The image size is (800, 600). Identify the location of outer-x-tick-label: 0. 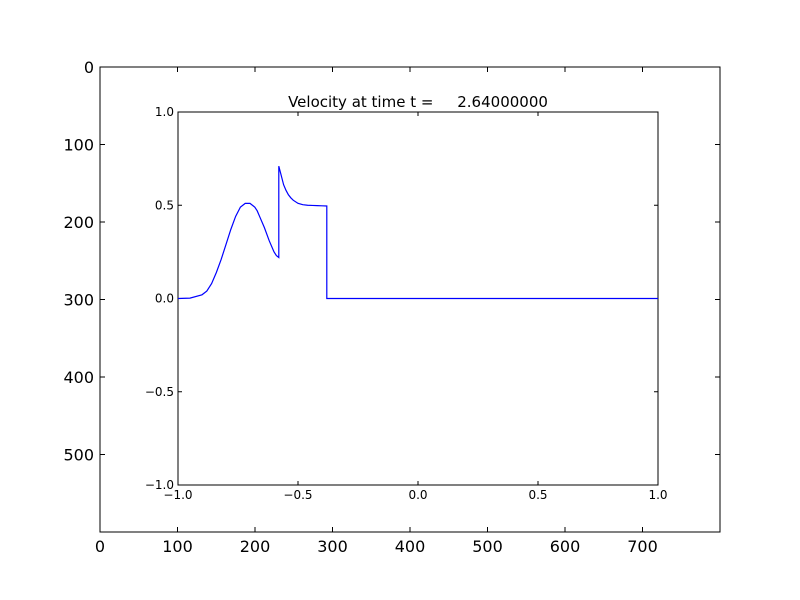
(100, 546).